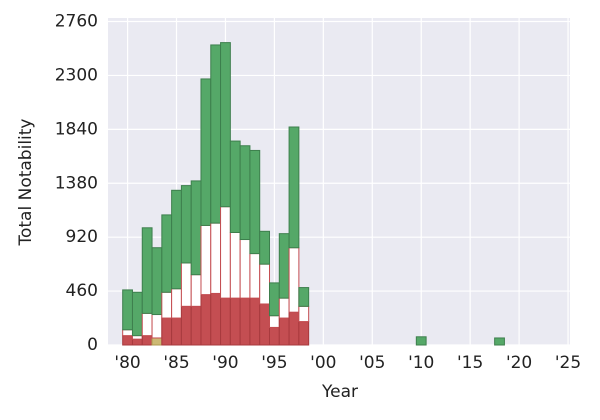 The image size is (600, 420). I want to click on x-tick-label: '80, so click(127, 363).